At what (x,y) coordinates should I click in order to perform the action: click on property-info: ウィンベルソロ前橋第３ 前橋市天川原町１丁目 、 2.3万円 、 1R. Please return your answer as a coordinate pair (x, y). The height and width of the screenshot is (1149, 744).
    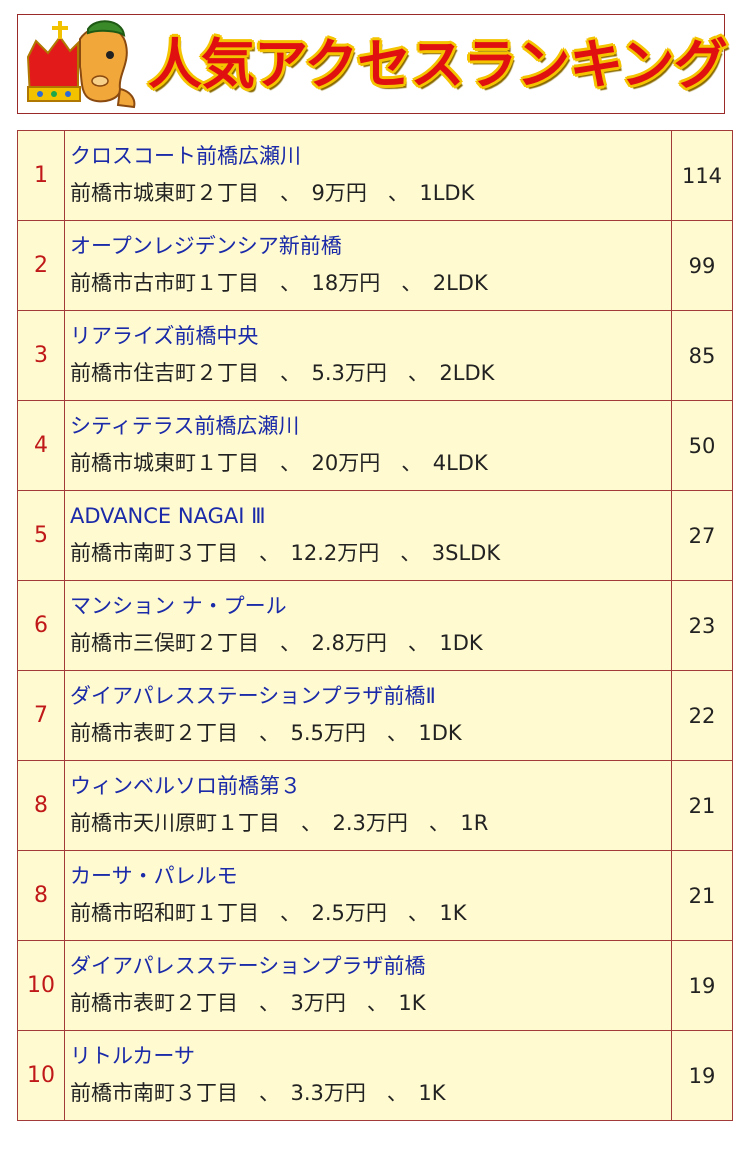
    Looking at the image, I should click on (368, 805).